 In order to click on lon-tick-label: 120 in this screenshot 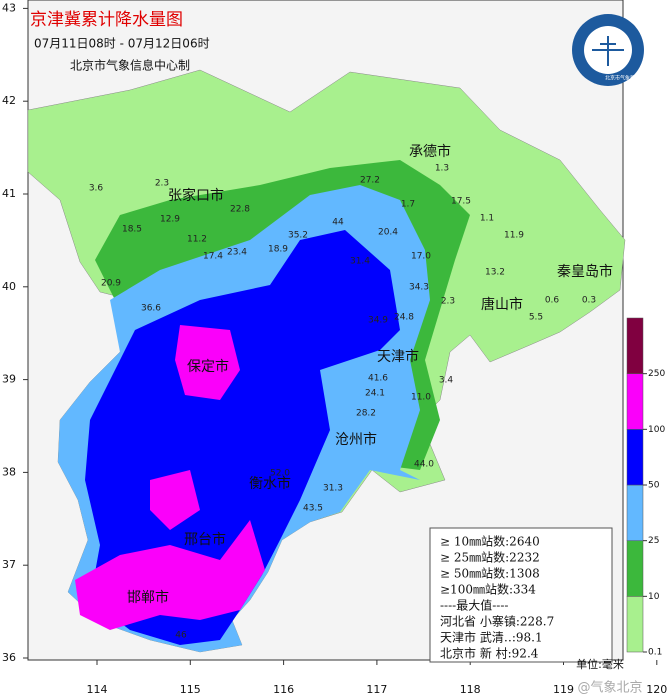, I will do `click(656, 689)`.